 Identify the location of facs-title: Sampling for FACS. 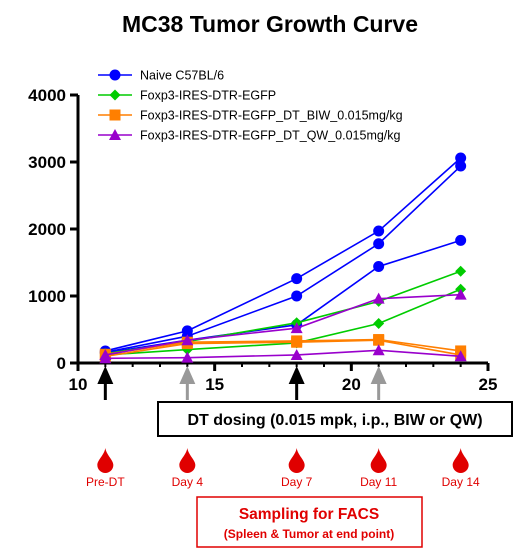
(309, 514).